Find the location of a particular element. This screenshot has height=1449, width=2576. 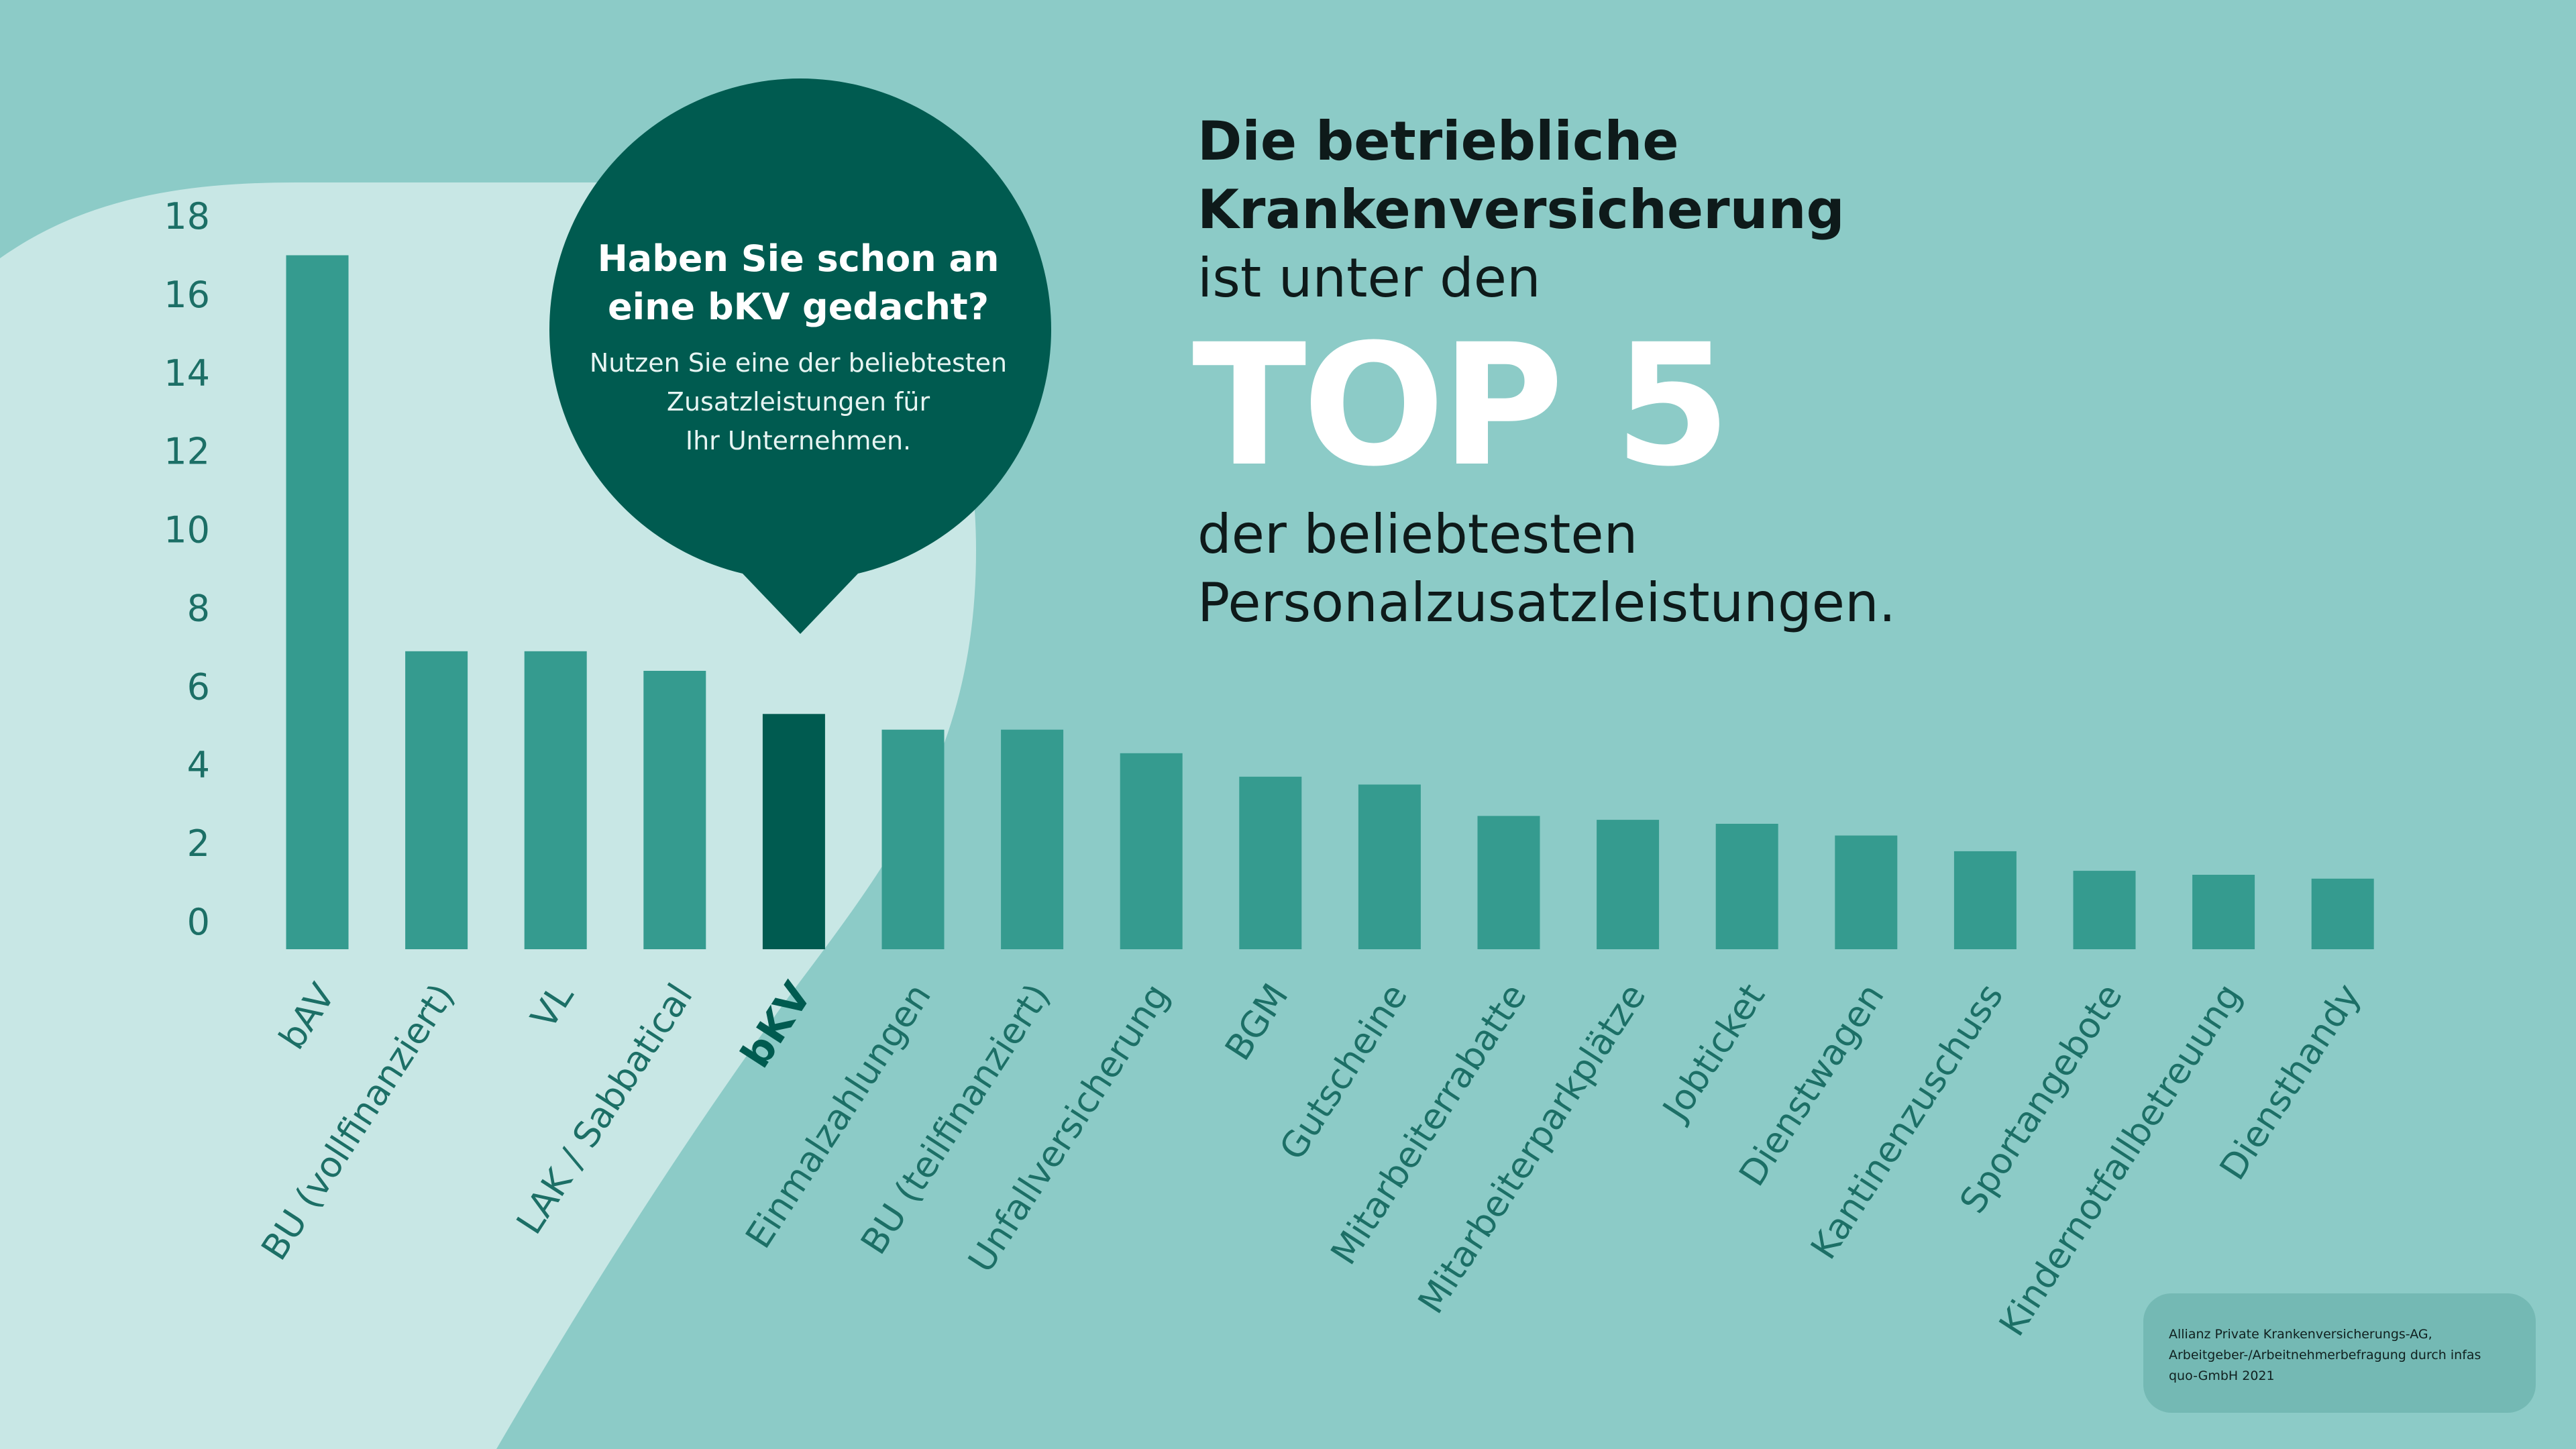

x-tick-label-9: Gutscheine is located at coordinates (1343, 1072).